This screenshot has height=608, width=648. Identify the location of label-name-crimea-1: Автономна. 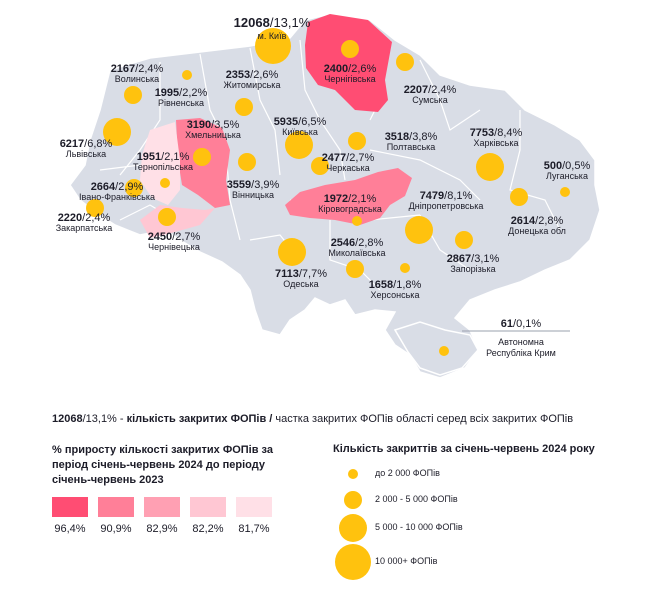
(521, 342).